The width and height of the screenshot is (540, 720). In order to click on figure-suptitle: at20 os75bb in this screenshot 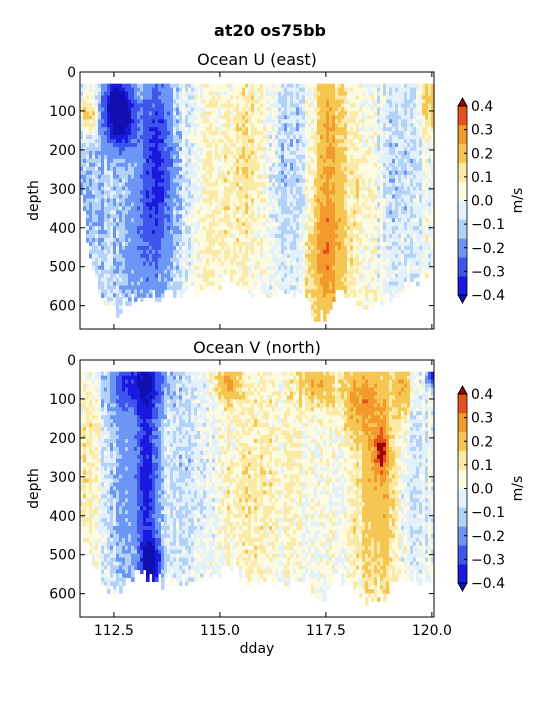, I will do `click(270, 30)`.